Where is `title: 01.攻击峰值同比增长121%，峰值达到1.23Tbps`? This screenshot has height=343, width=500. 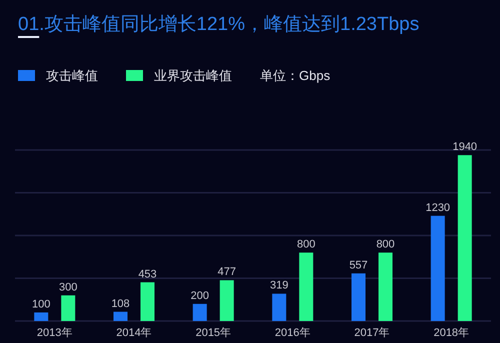 title: 01.攻击峰值同比增长121%，峰值达到1.23Tbps is located at coordinates (219, 24).